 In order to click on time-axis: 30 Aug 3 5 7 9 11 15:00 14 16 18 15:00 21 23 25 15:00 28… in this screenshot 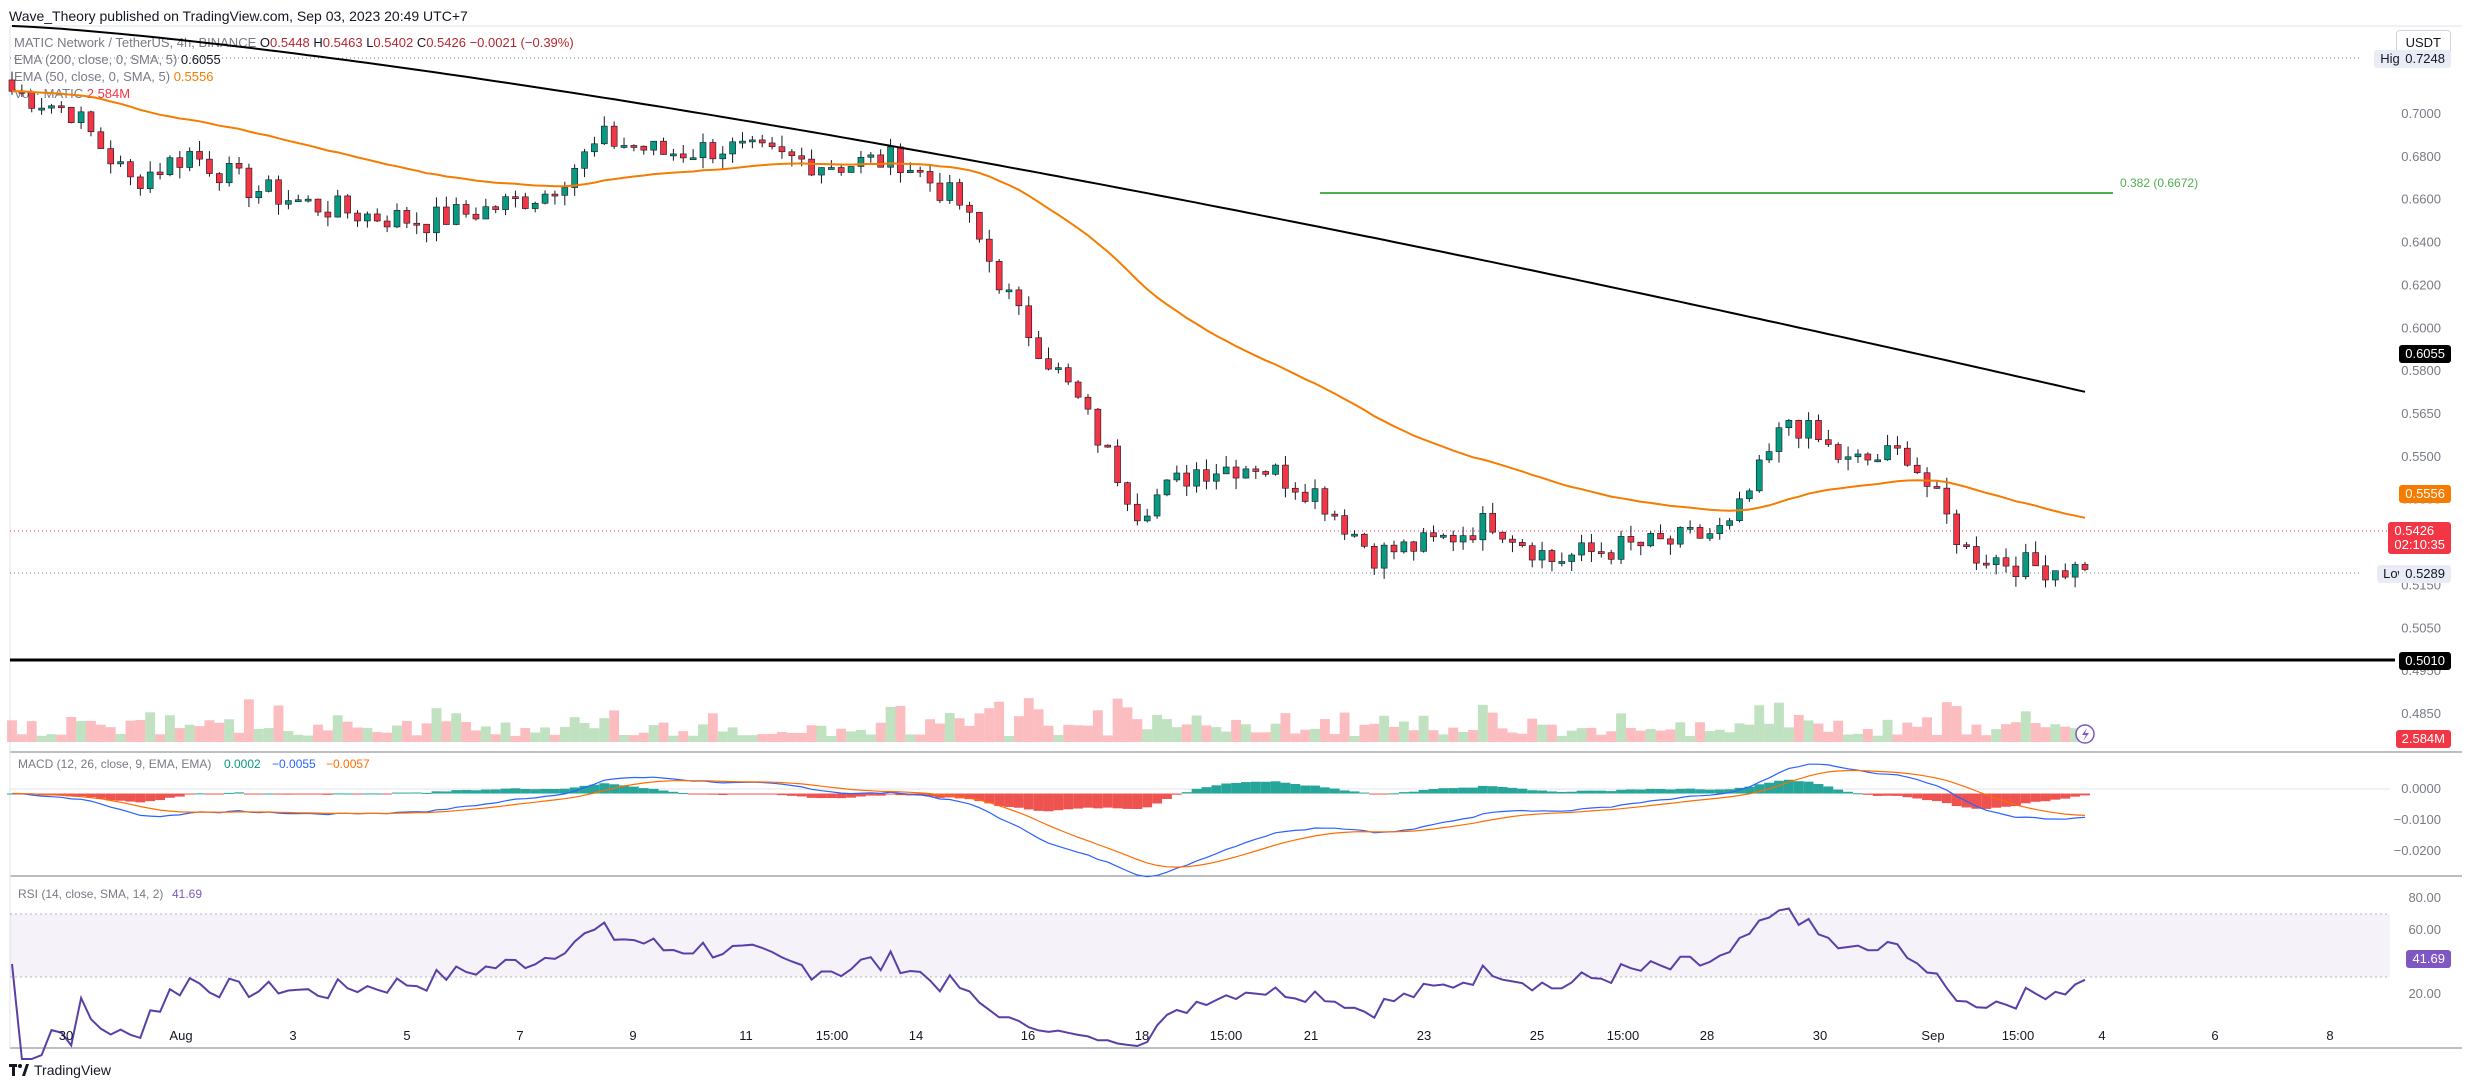, I will do `click(1196, 1035)`.